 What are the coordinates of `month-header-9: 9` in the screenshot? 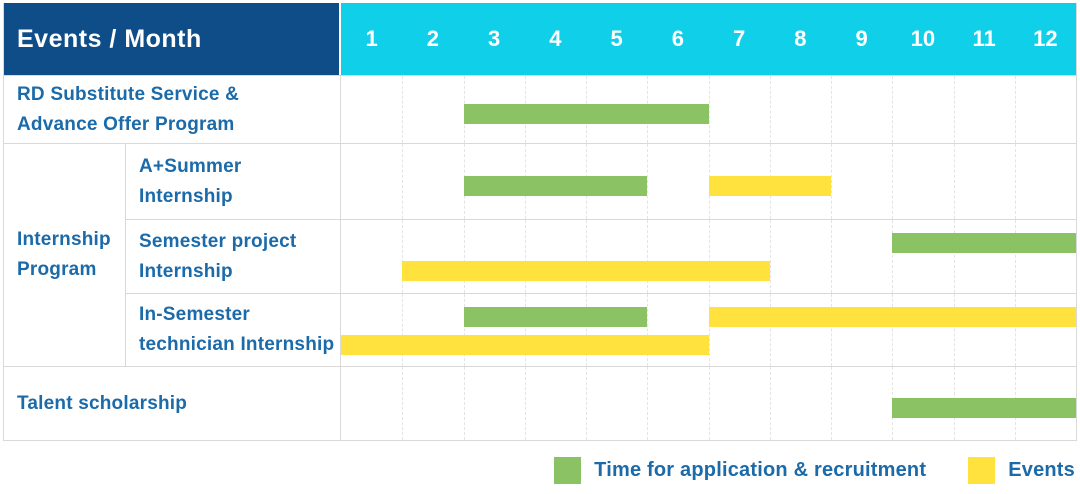 It's located at (861, 38).